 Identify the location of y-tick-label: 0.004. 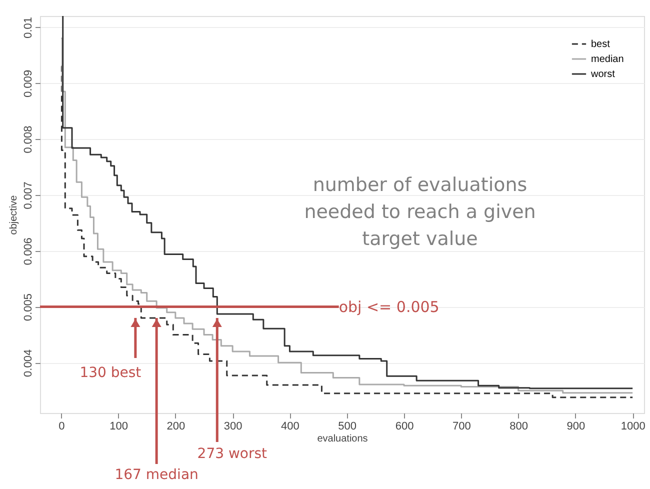
(28, 363).